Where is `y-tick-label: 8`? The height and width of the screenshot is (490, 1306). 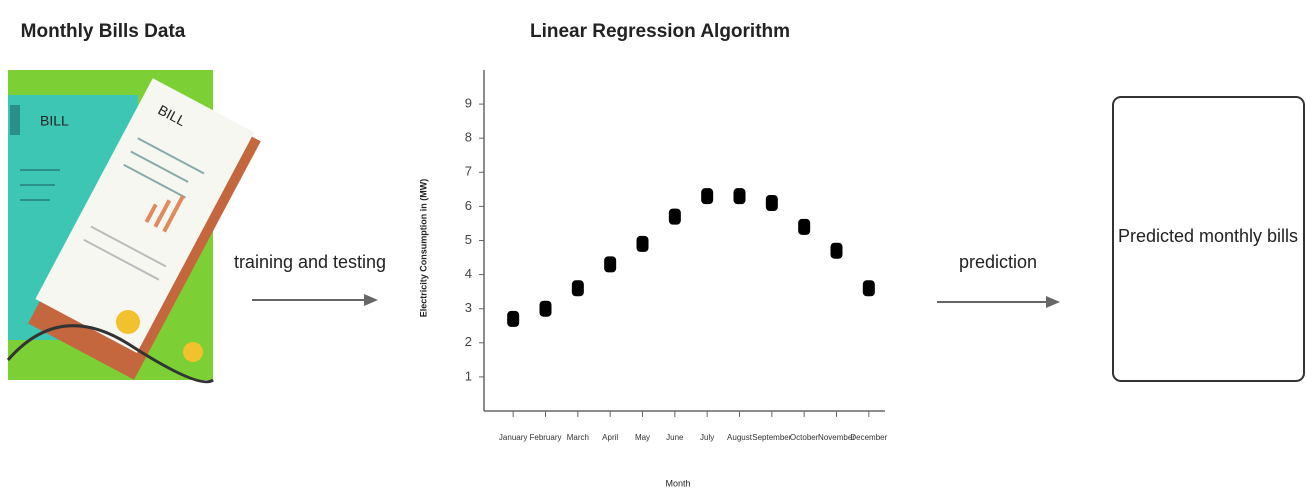
y-tick-label: 8 is located at coordinates (468, 137).